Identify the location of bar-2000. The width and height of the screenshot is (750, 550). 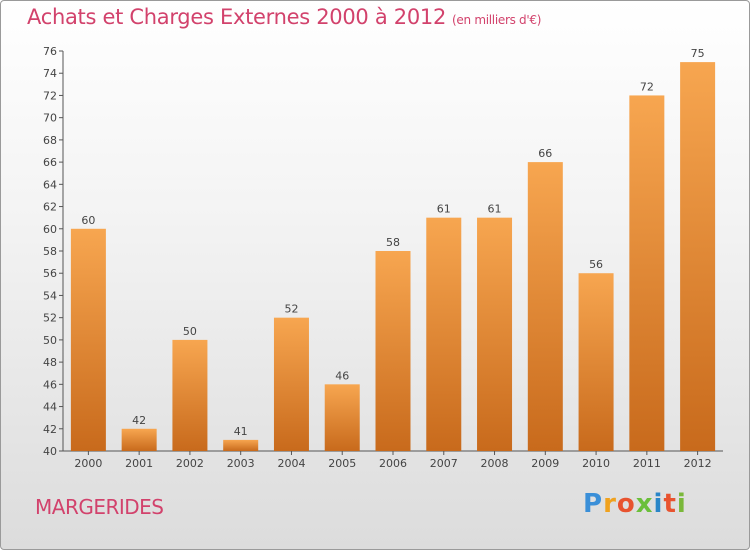
(88, 339).